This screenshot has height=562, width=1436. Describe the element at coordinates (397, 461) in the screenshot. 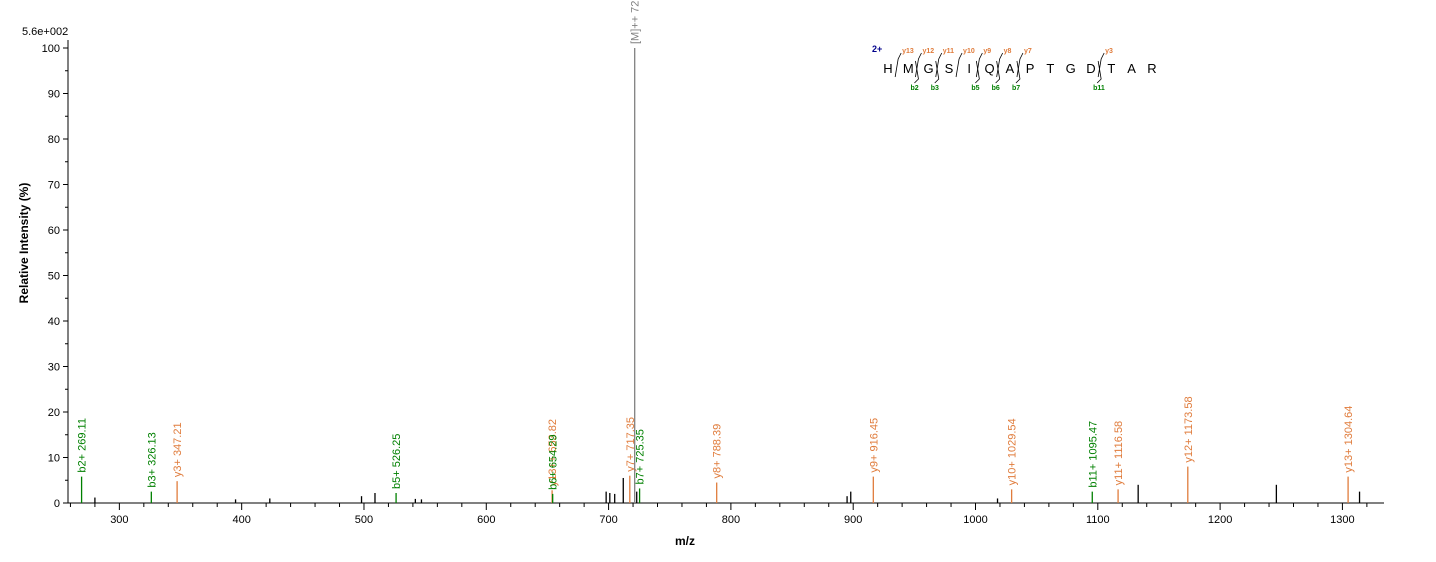

I see `peak-label: b5+ 526.25` at that location.